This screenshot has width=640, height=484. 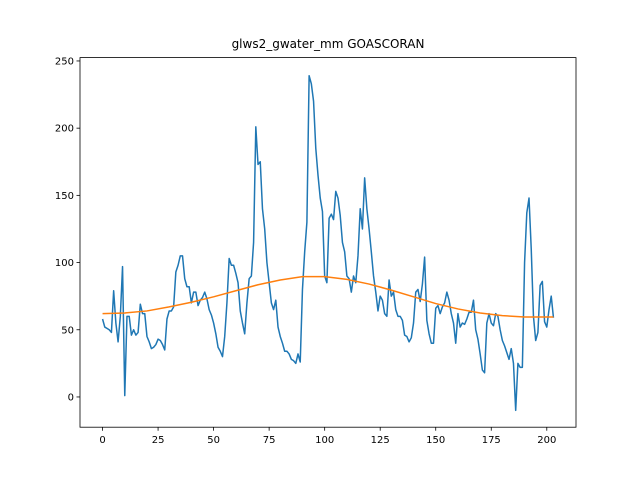 I want to click on x-tick-label: 75, so click(x=269, y=440).